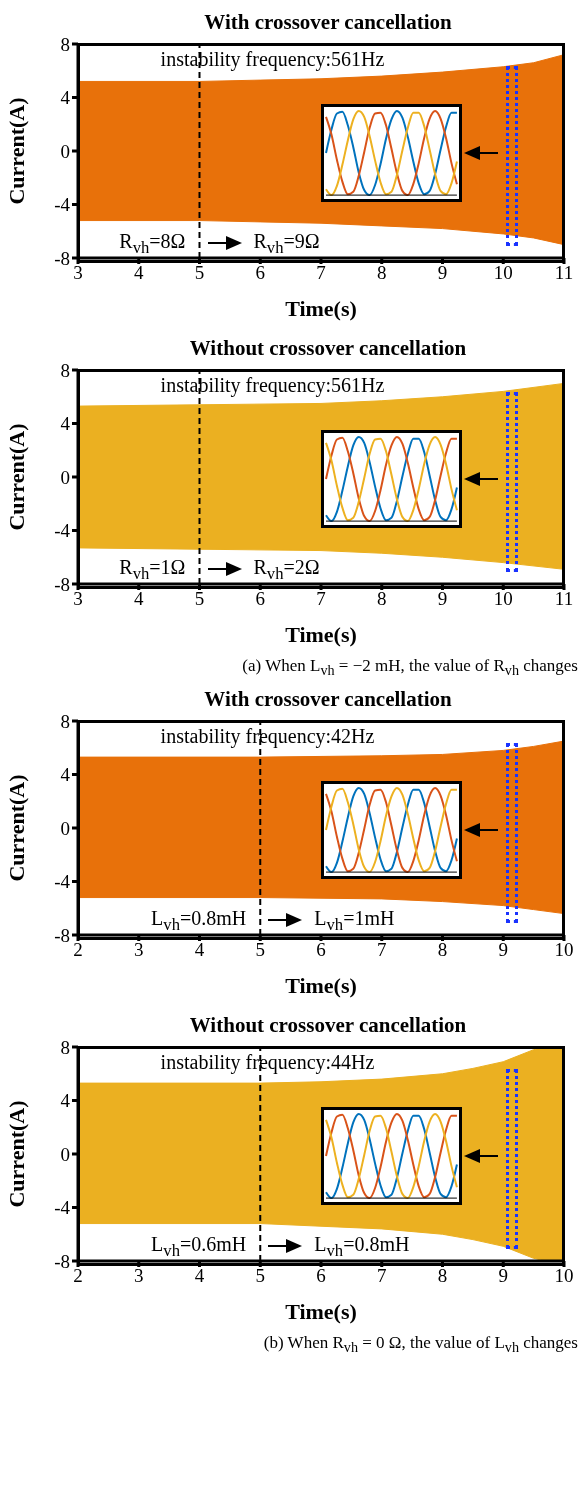  What do you see at coordinates (354, 921) in the screenshot?
I see `annotation: L$_{vh}$=1mH` at bounding box center [354, 921].